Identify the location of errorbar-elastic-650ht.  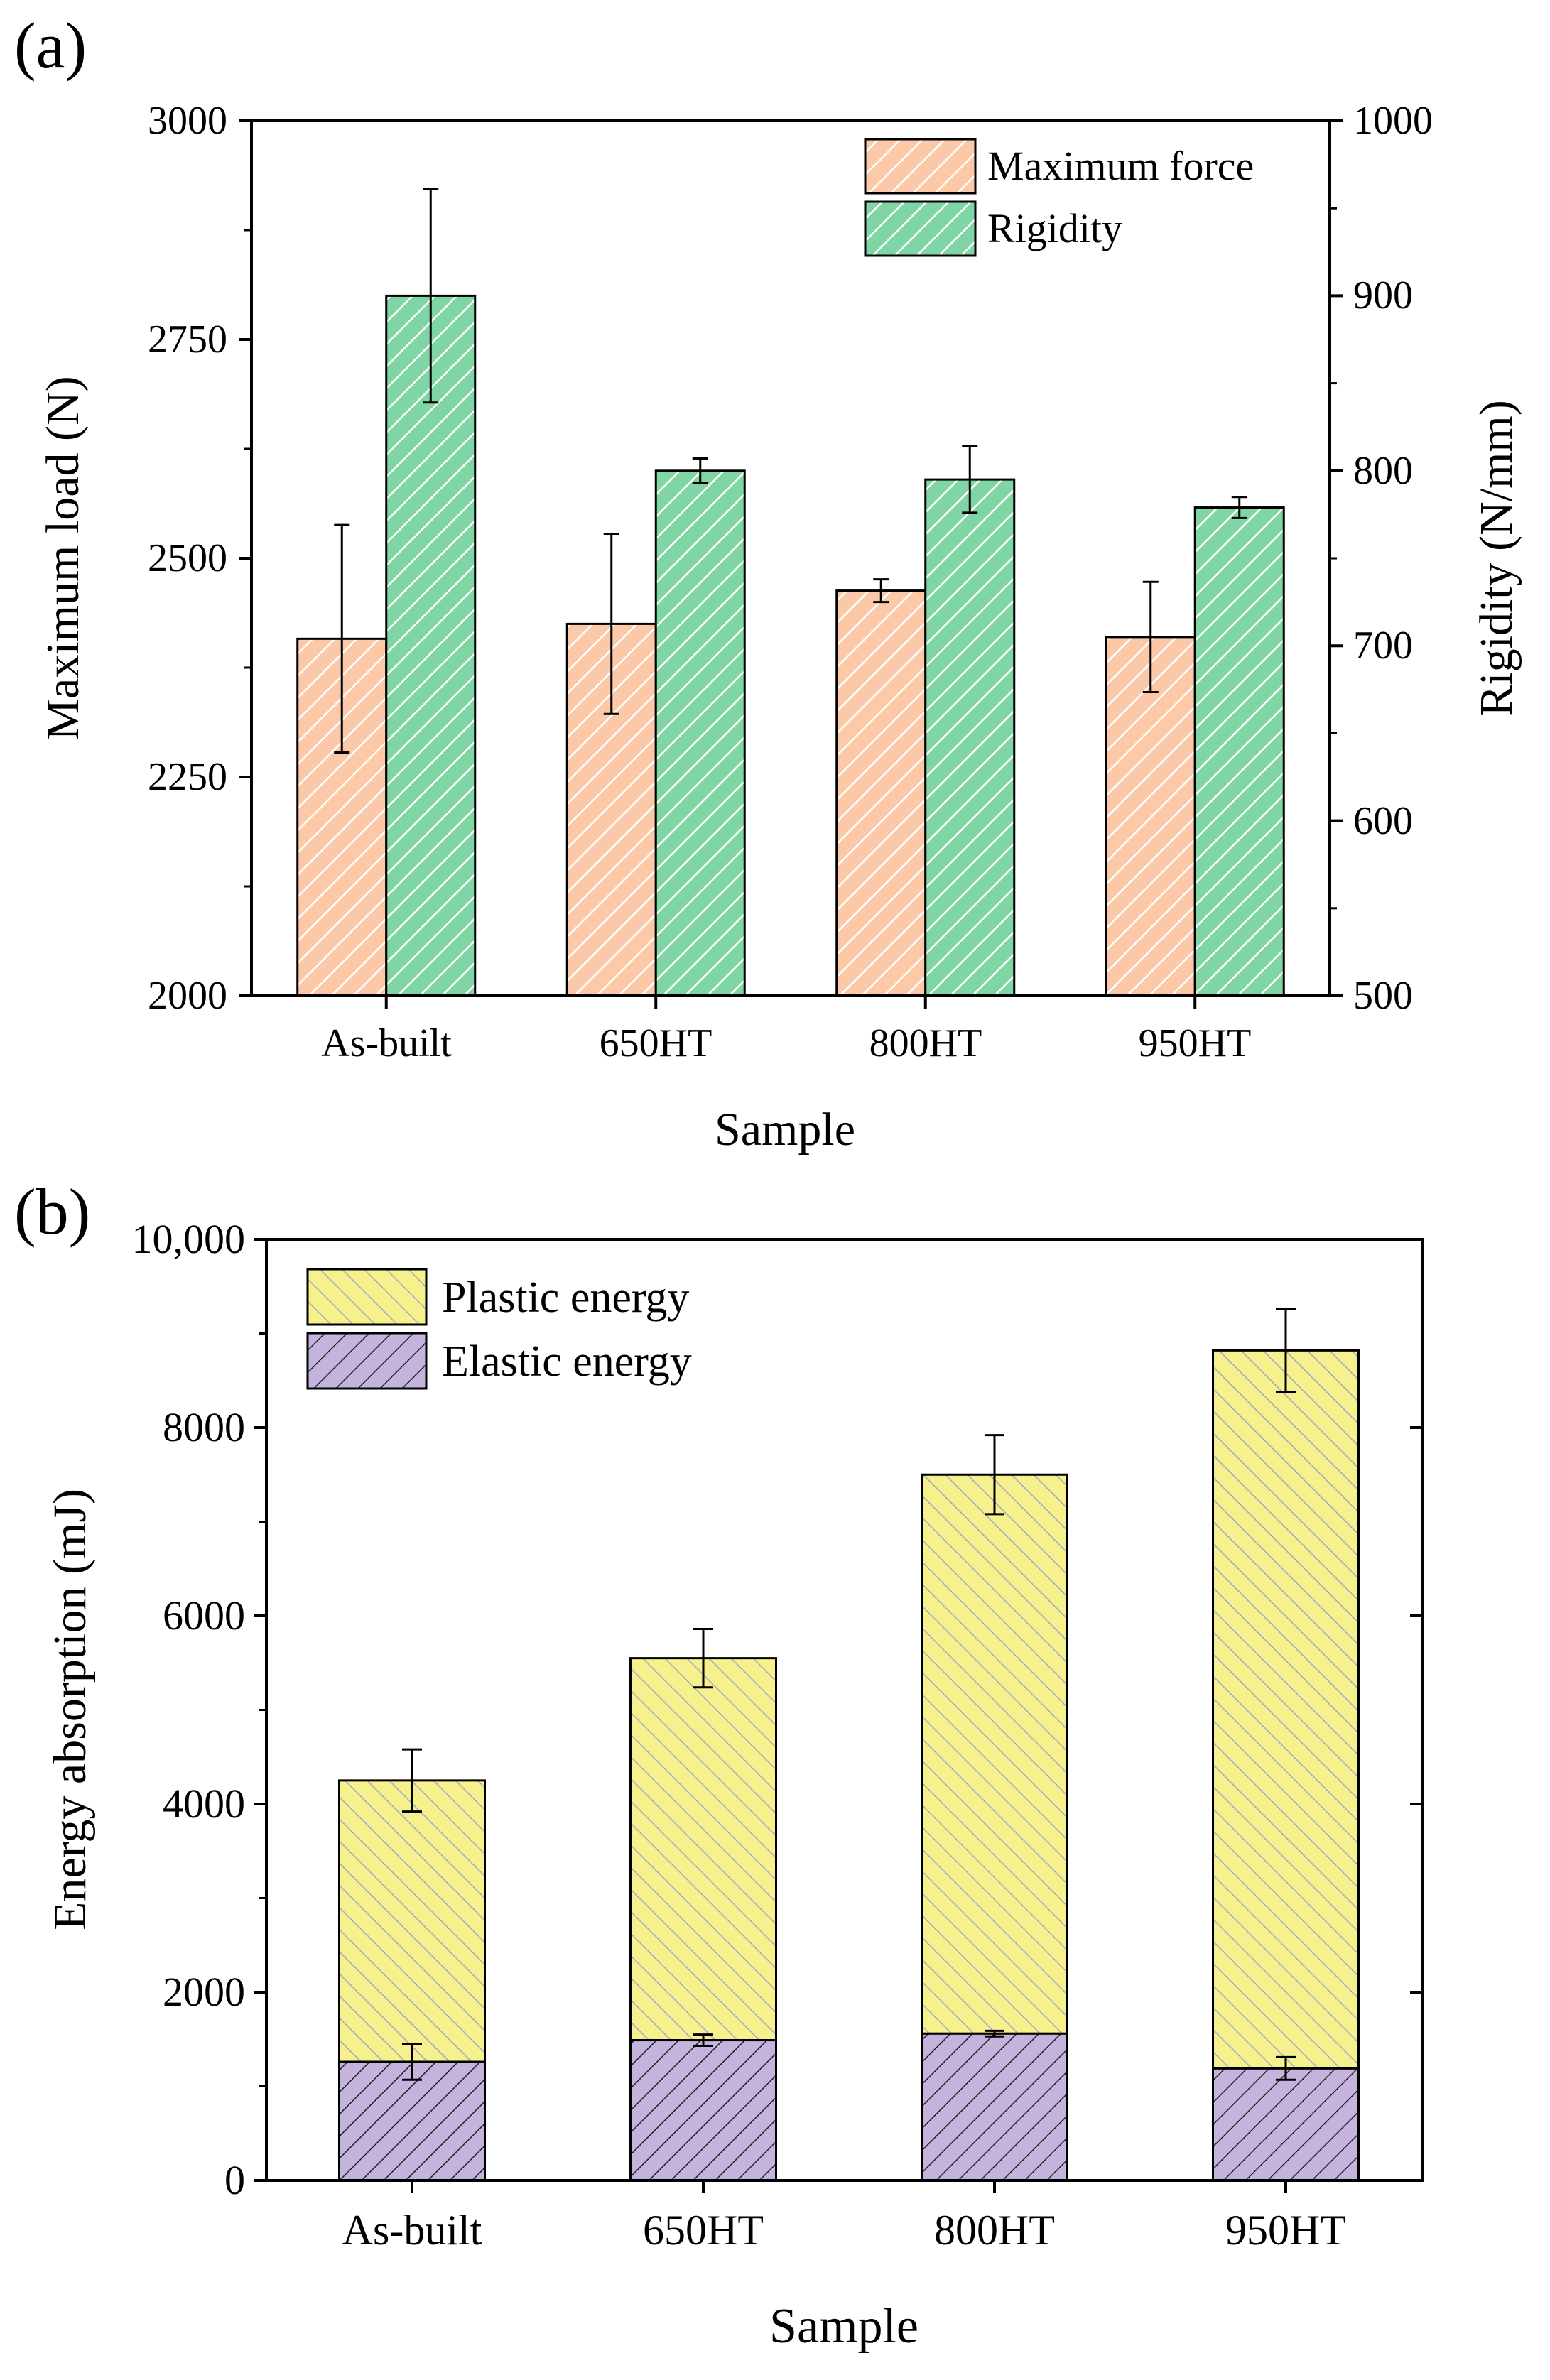
(703, 2041).